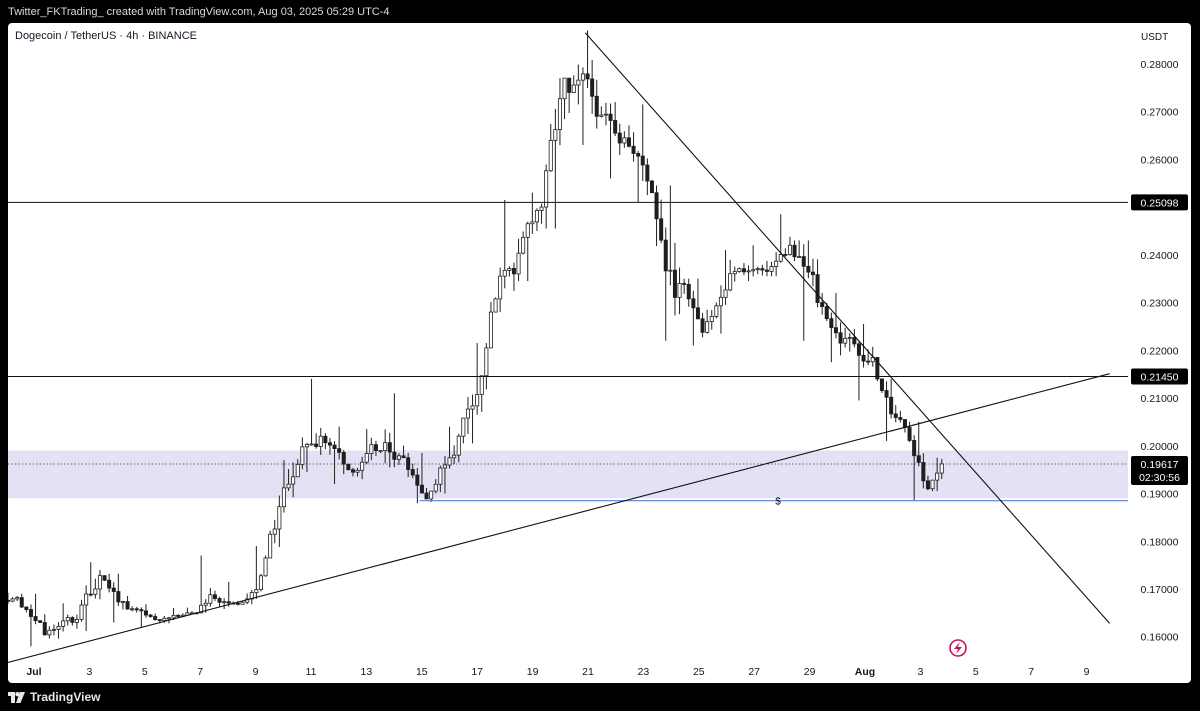  Describe the element at coordinates (1159, 202) in the screenshot. I see `level-price-badge` at that location.